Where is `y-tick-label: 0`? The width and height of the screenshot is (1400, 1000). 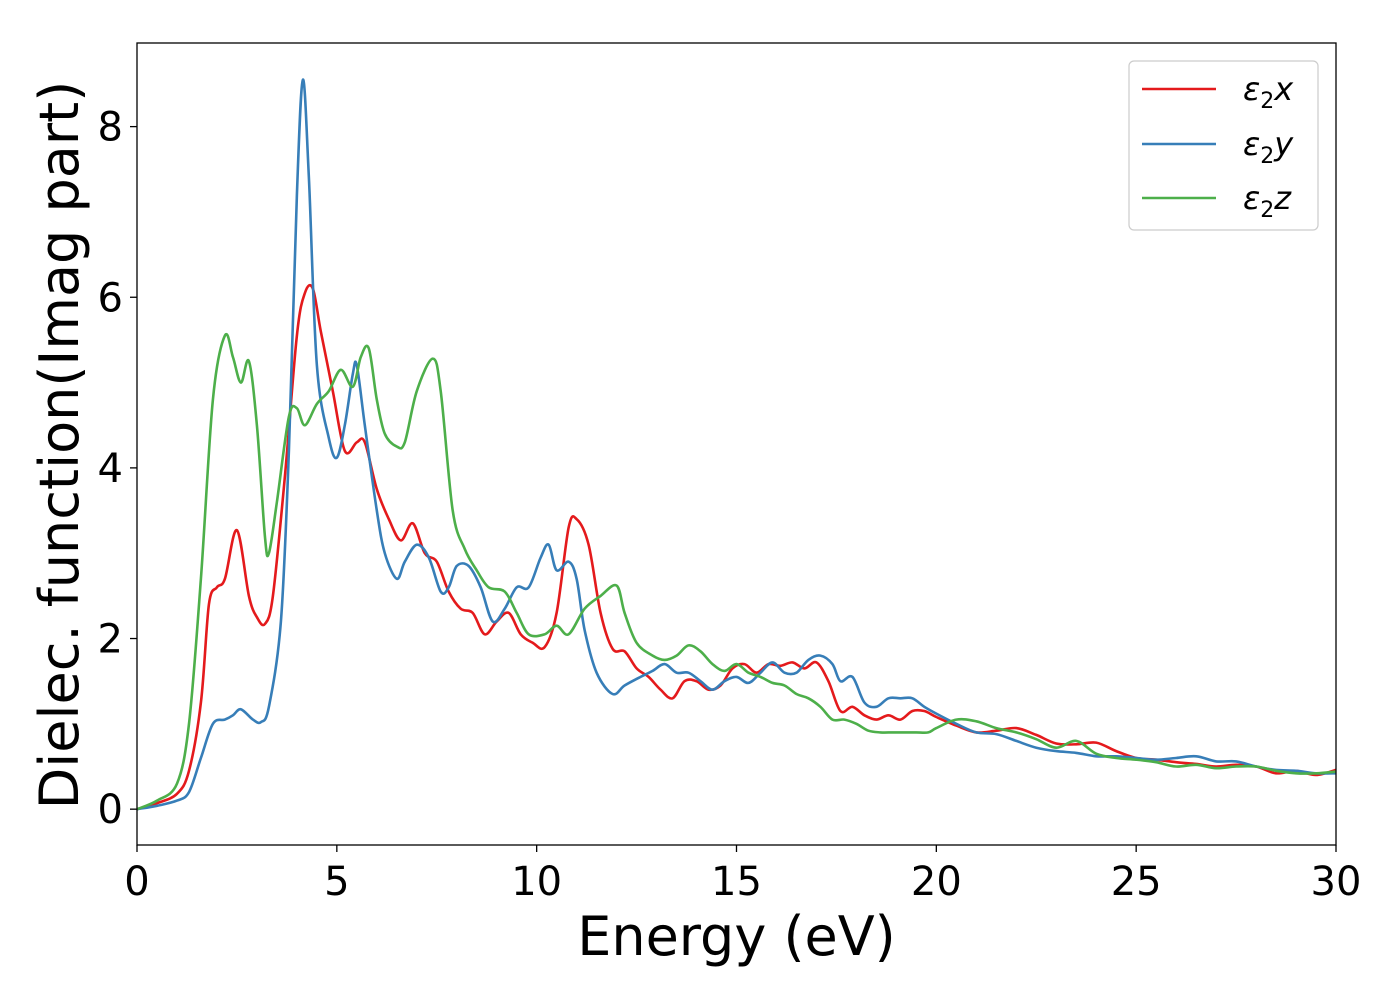
y-tick-label: 0 is located at coordinates (110, 810).